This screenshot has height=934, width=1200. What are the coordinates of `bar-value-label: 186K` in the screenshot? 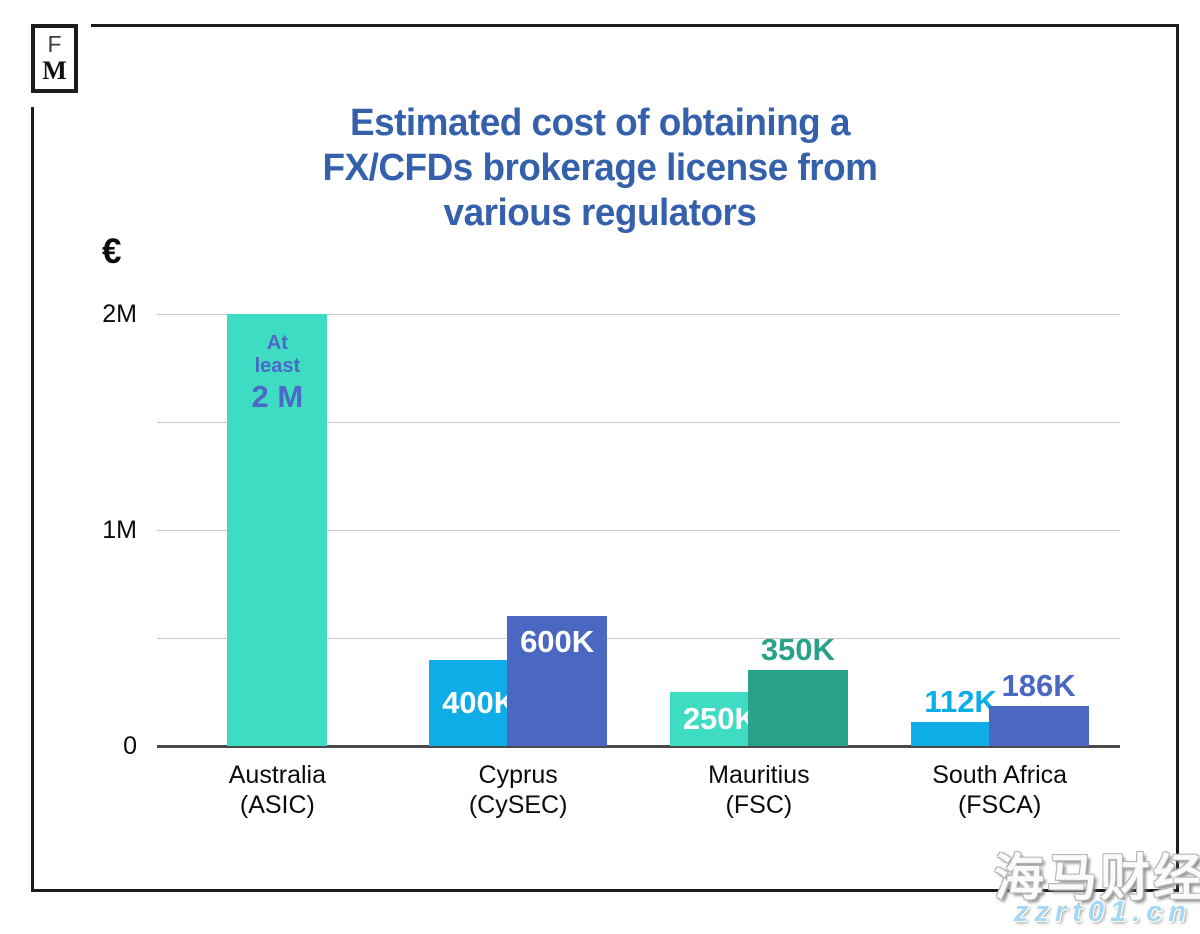 It's located at (1038, 685).